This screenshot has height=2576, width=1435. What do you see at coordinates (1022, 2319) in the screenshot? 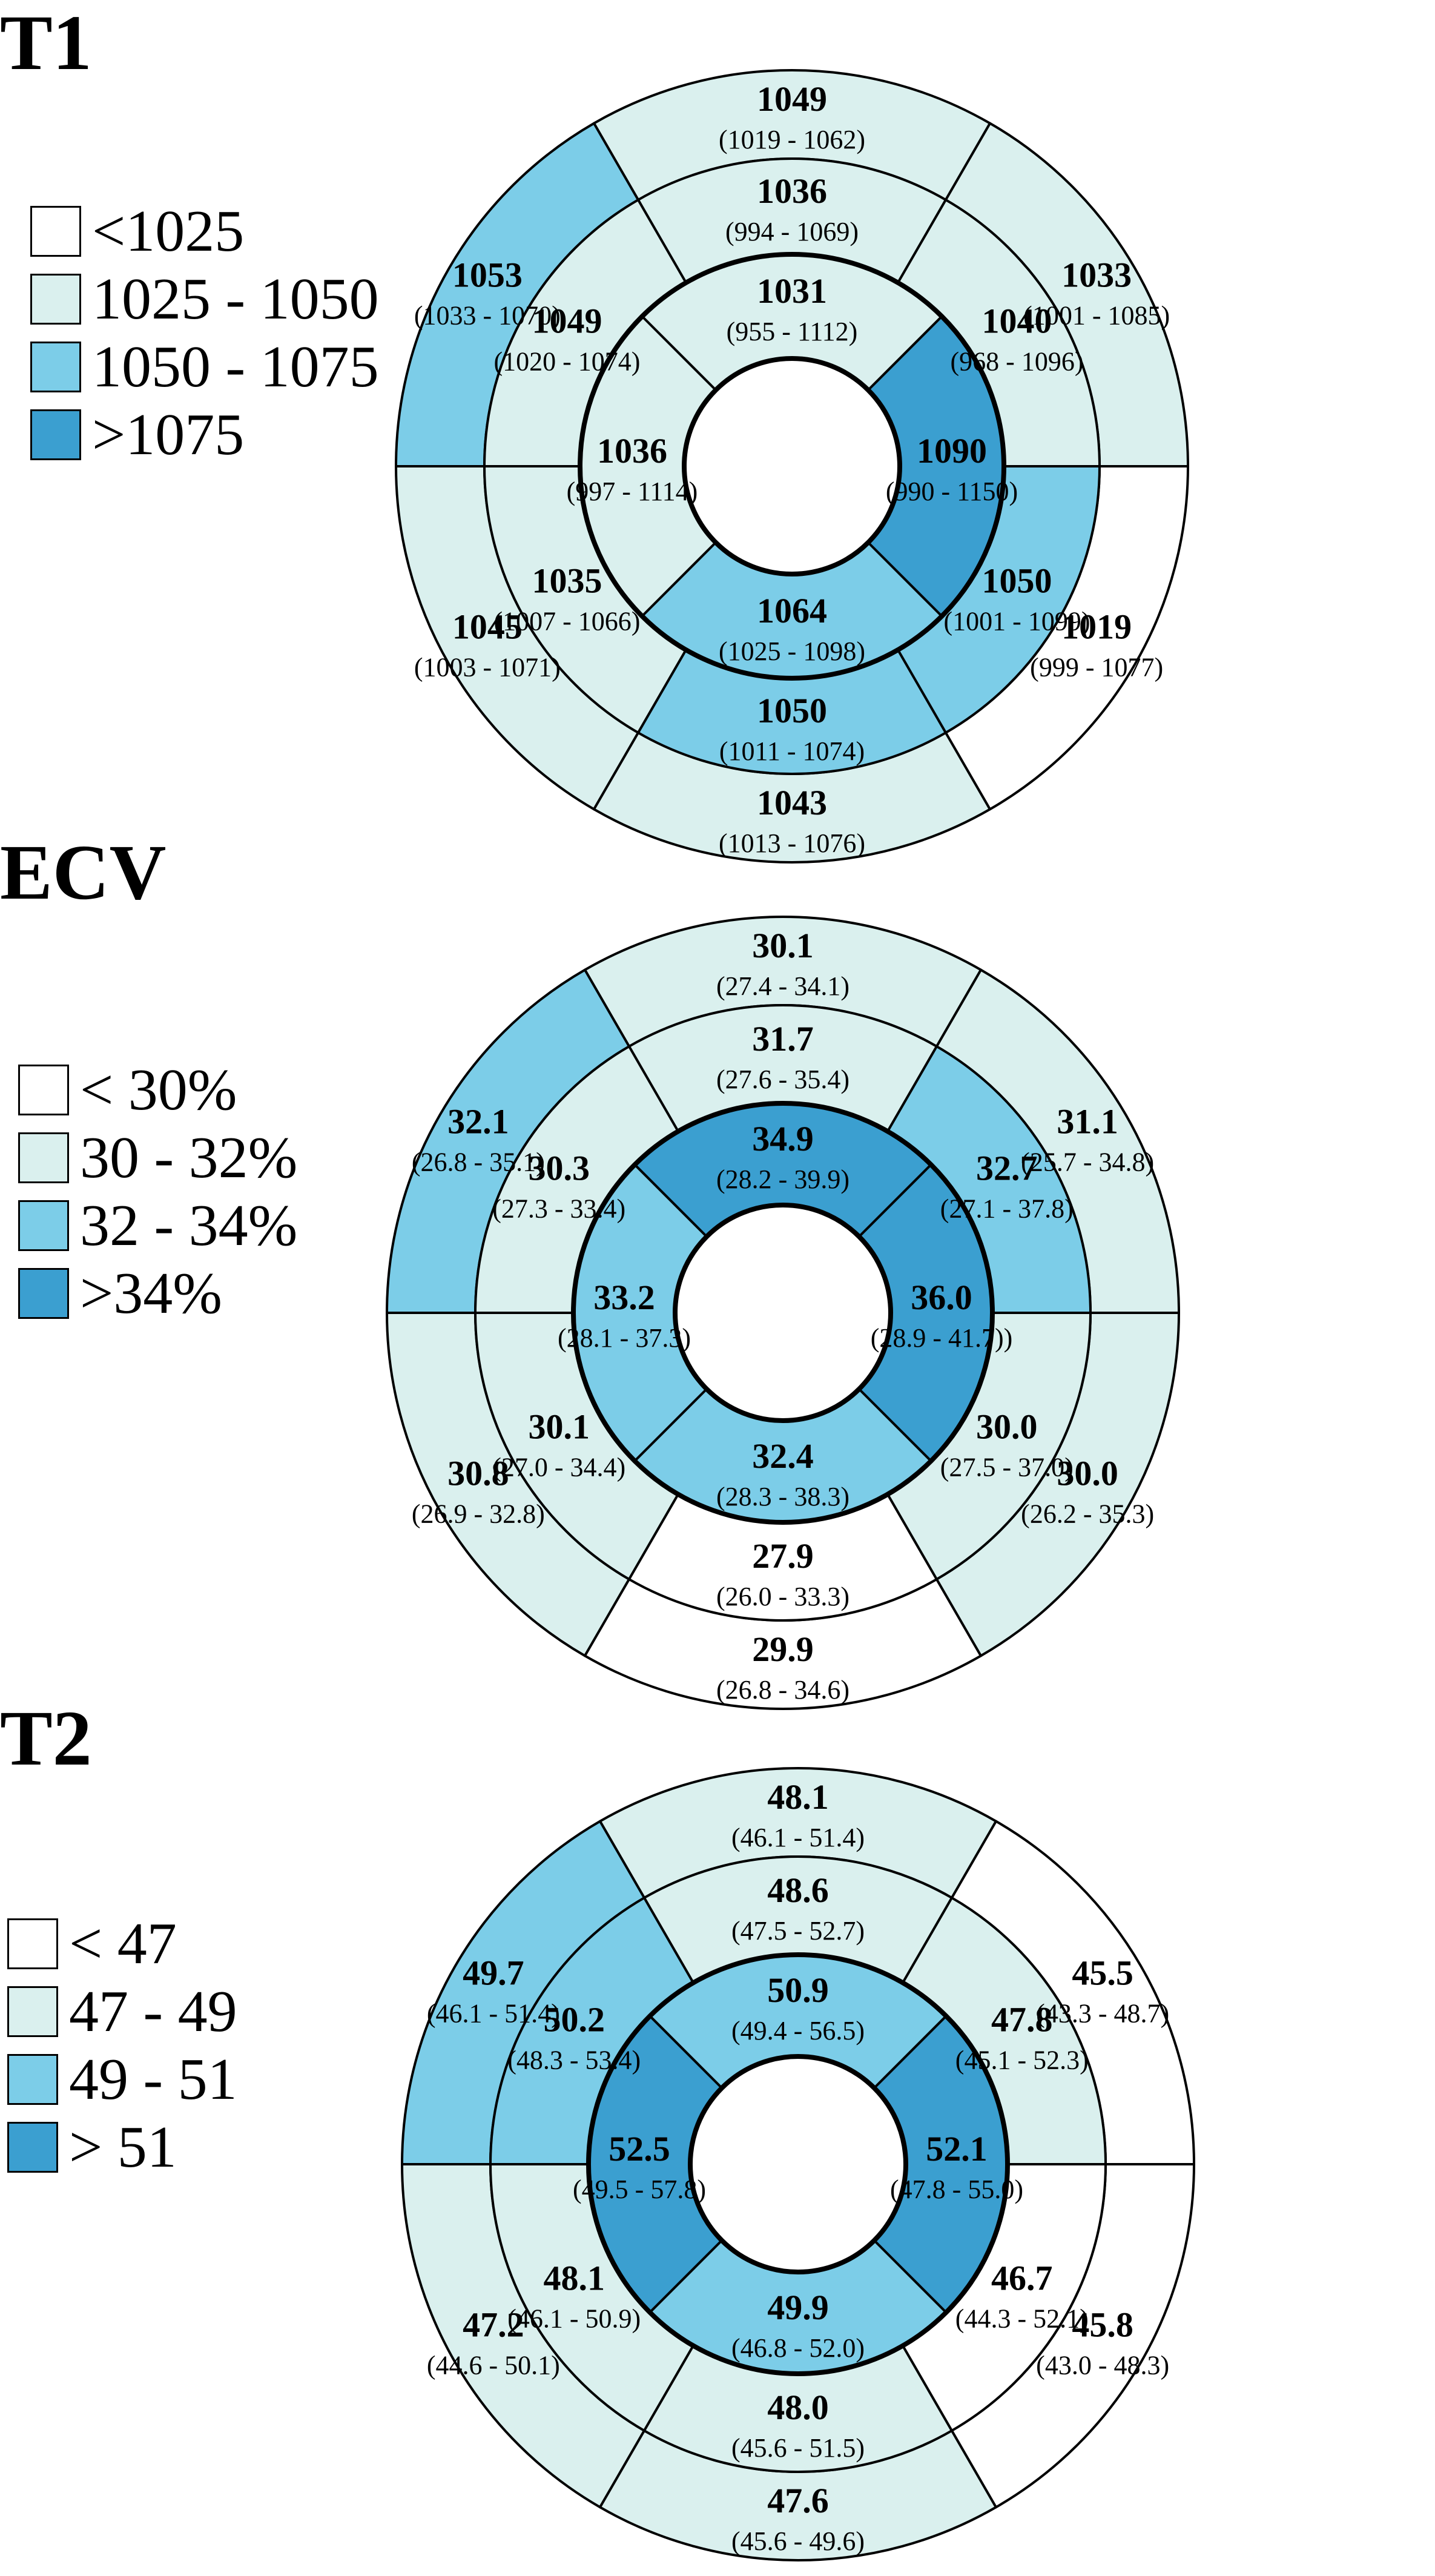
I see `segment-11-range: (44.3 - 52.1)` at bounding box center [1022, 2319].